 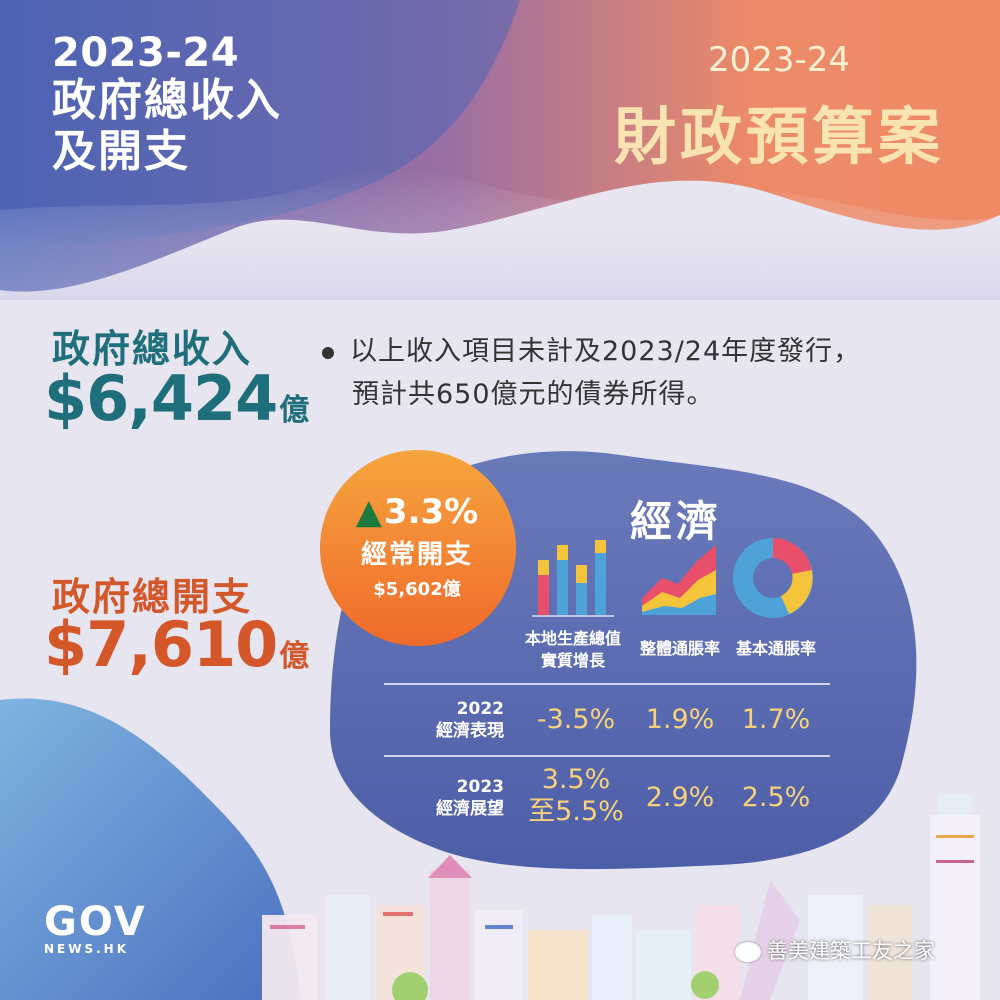 I want to click on headline-inflation-2023-value: 2.9%, so click(x=680, y=797).